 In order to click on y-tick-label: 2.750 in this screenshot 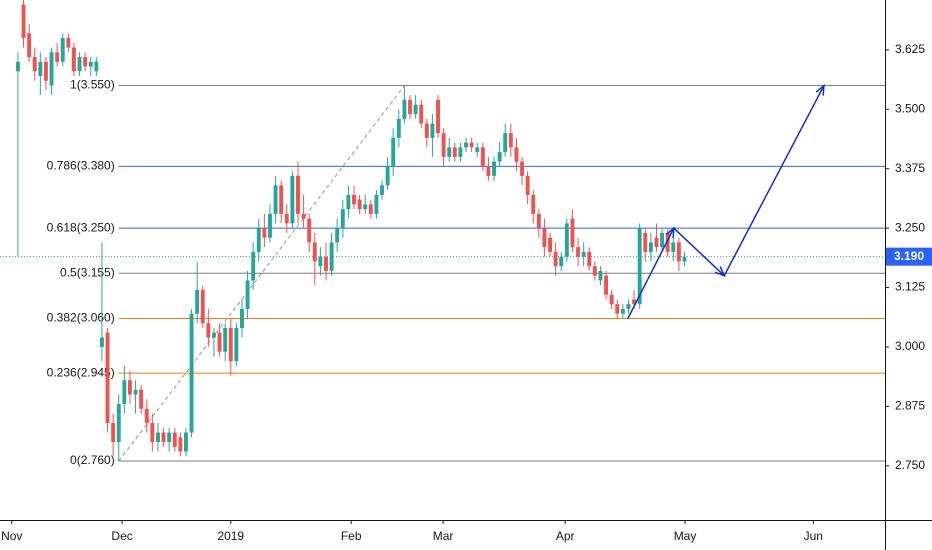, I will do `click(910, 465)`.